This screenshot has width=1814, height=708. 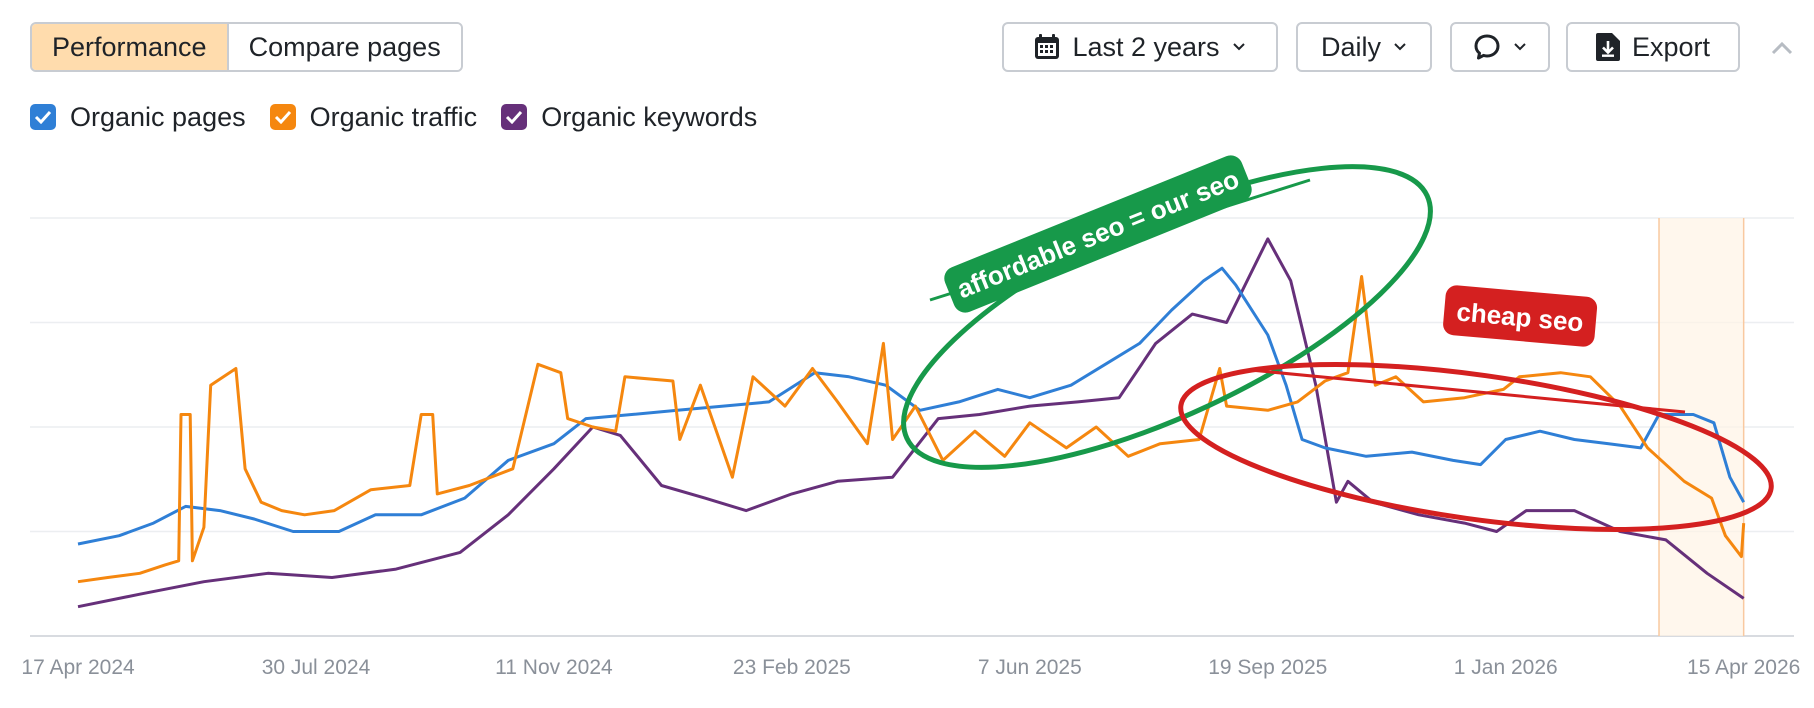 What do you see at coordinates (1671, 46) in the screenshot?
I see `export-label: Export` at bounding box center [1671, 46].